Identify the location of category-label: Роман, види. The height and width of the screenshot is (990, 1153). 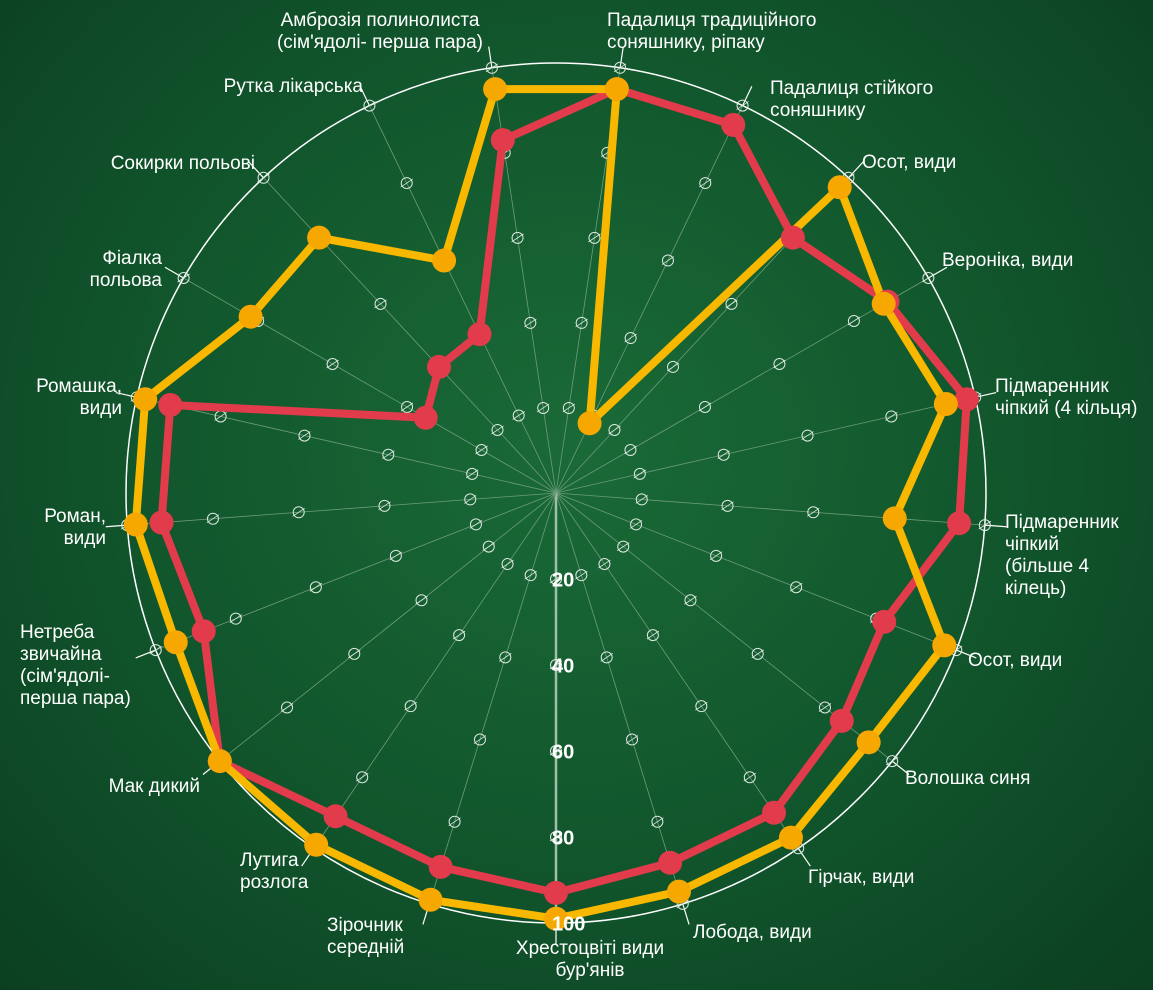
(75, 527).